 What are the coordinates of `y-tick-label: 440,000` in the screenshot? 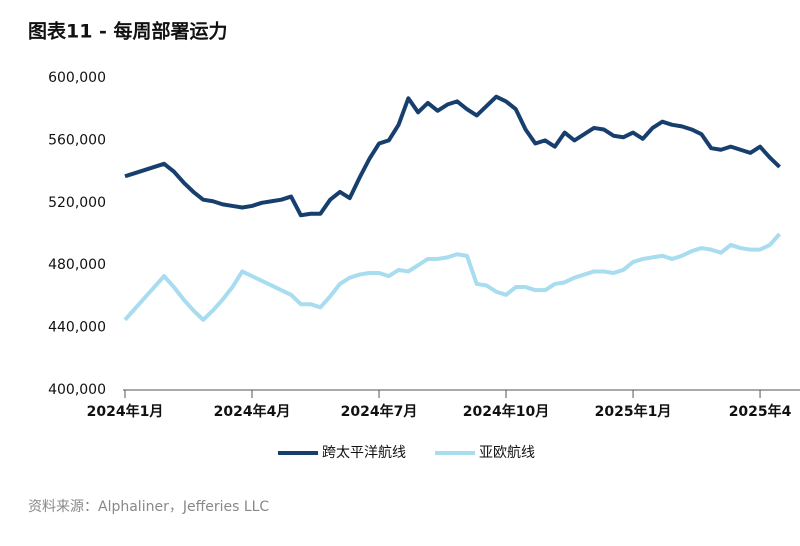 It's located at (77, 328).